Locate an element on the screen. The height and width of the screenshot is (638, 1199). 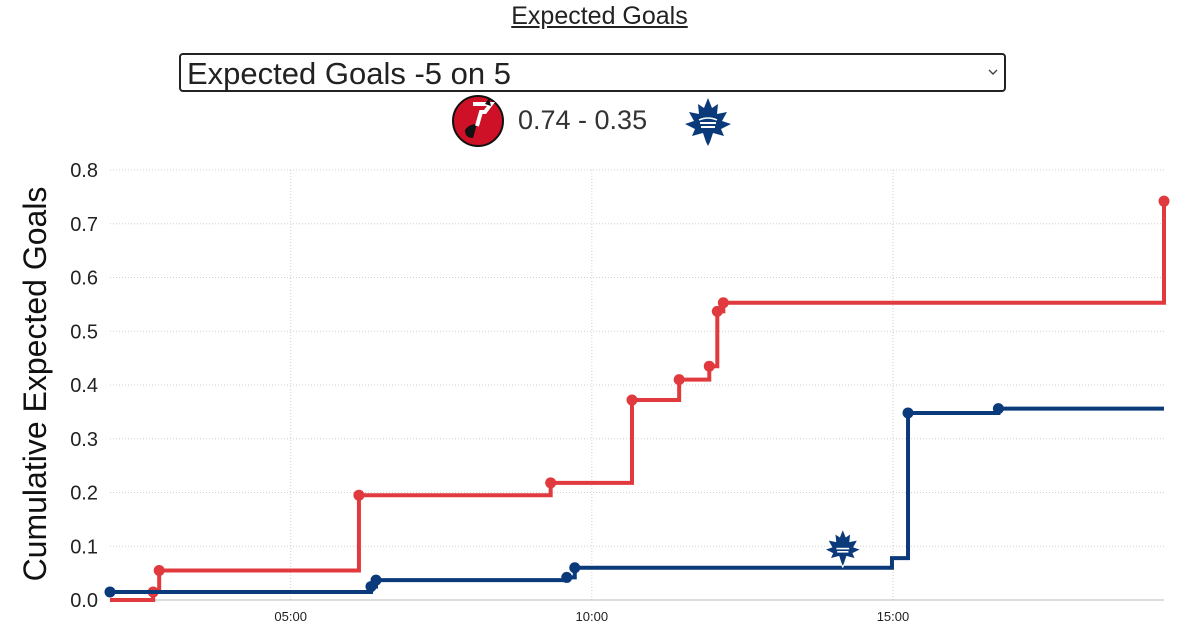
y-tick-label: 0.5 is located at coordinates (84, 332).